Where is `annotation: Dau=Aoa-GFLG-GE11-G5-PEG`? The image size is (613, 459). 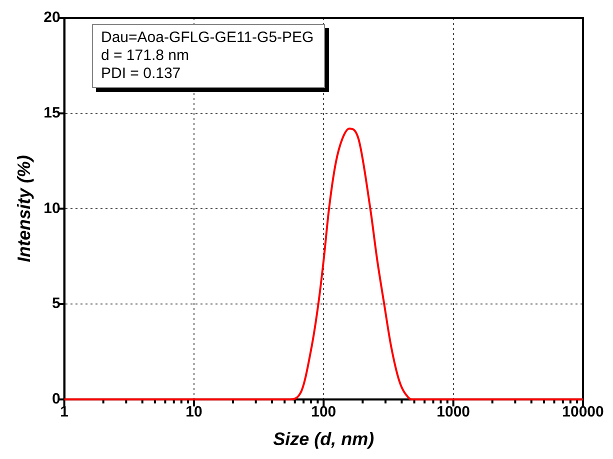
annotation: Dau=Aoa-GFLG-GE11-G5-PEG is located at coordinates (207, 38).